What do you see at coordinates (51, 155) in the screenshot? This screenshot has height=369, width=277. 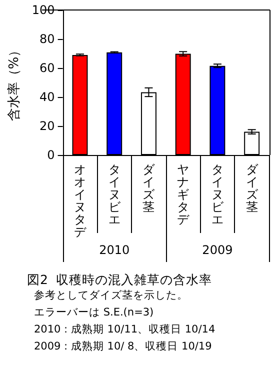 I see `y-tick-label: 0` at bounding box center [51, 155].